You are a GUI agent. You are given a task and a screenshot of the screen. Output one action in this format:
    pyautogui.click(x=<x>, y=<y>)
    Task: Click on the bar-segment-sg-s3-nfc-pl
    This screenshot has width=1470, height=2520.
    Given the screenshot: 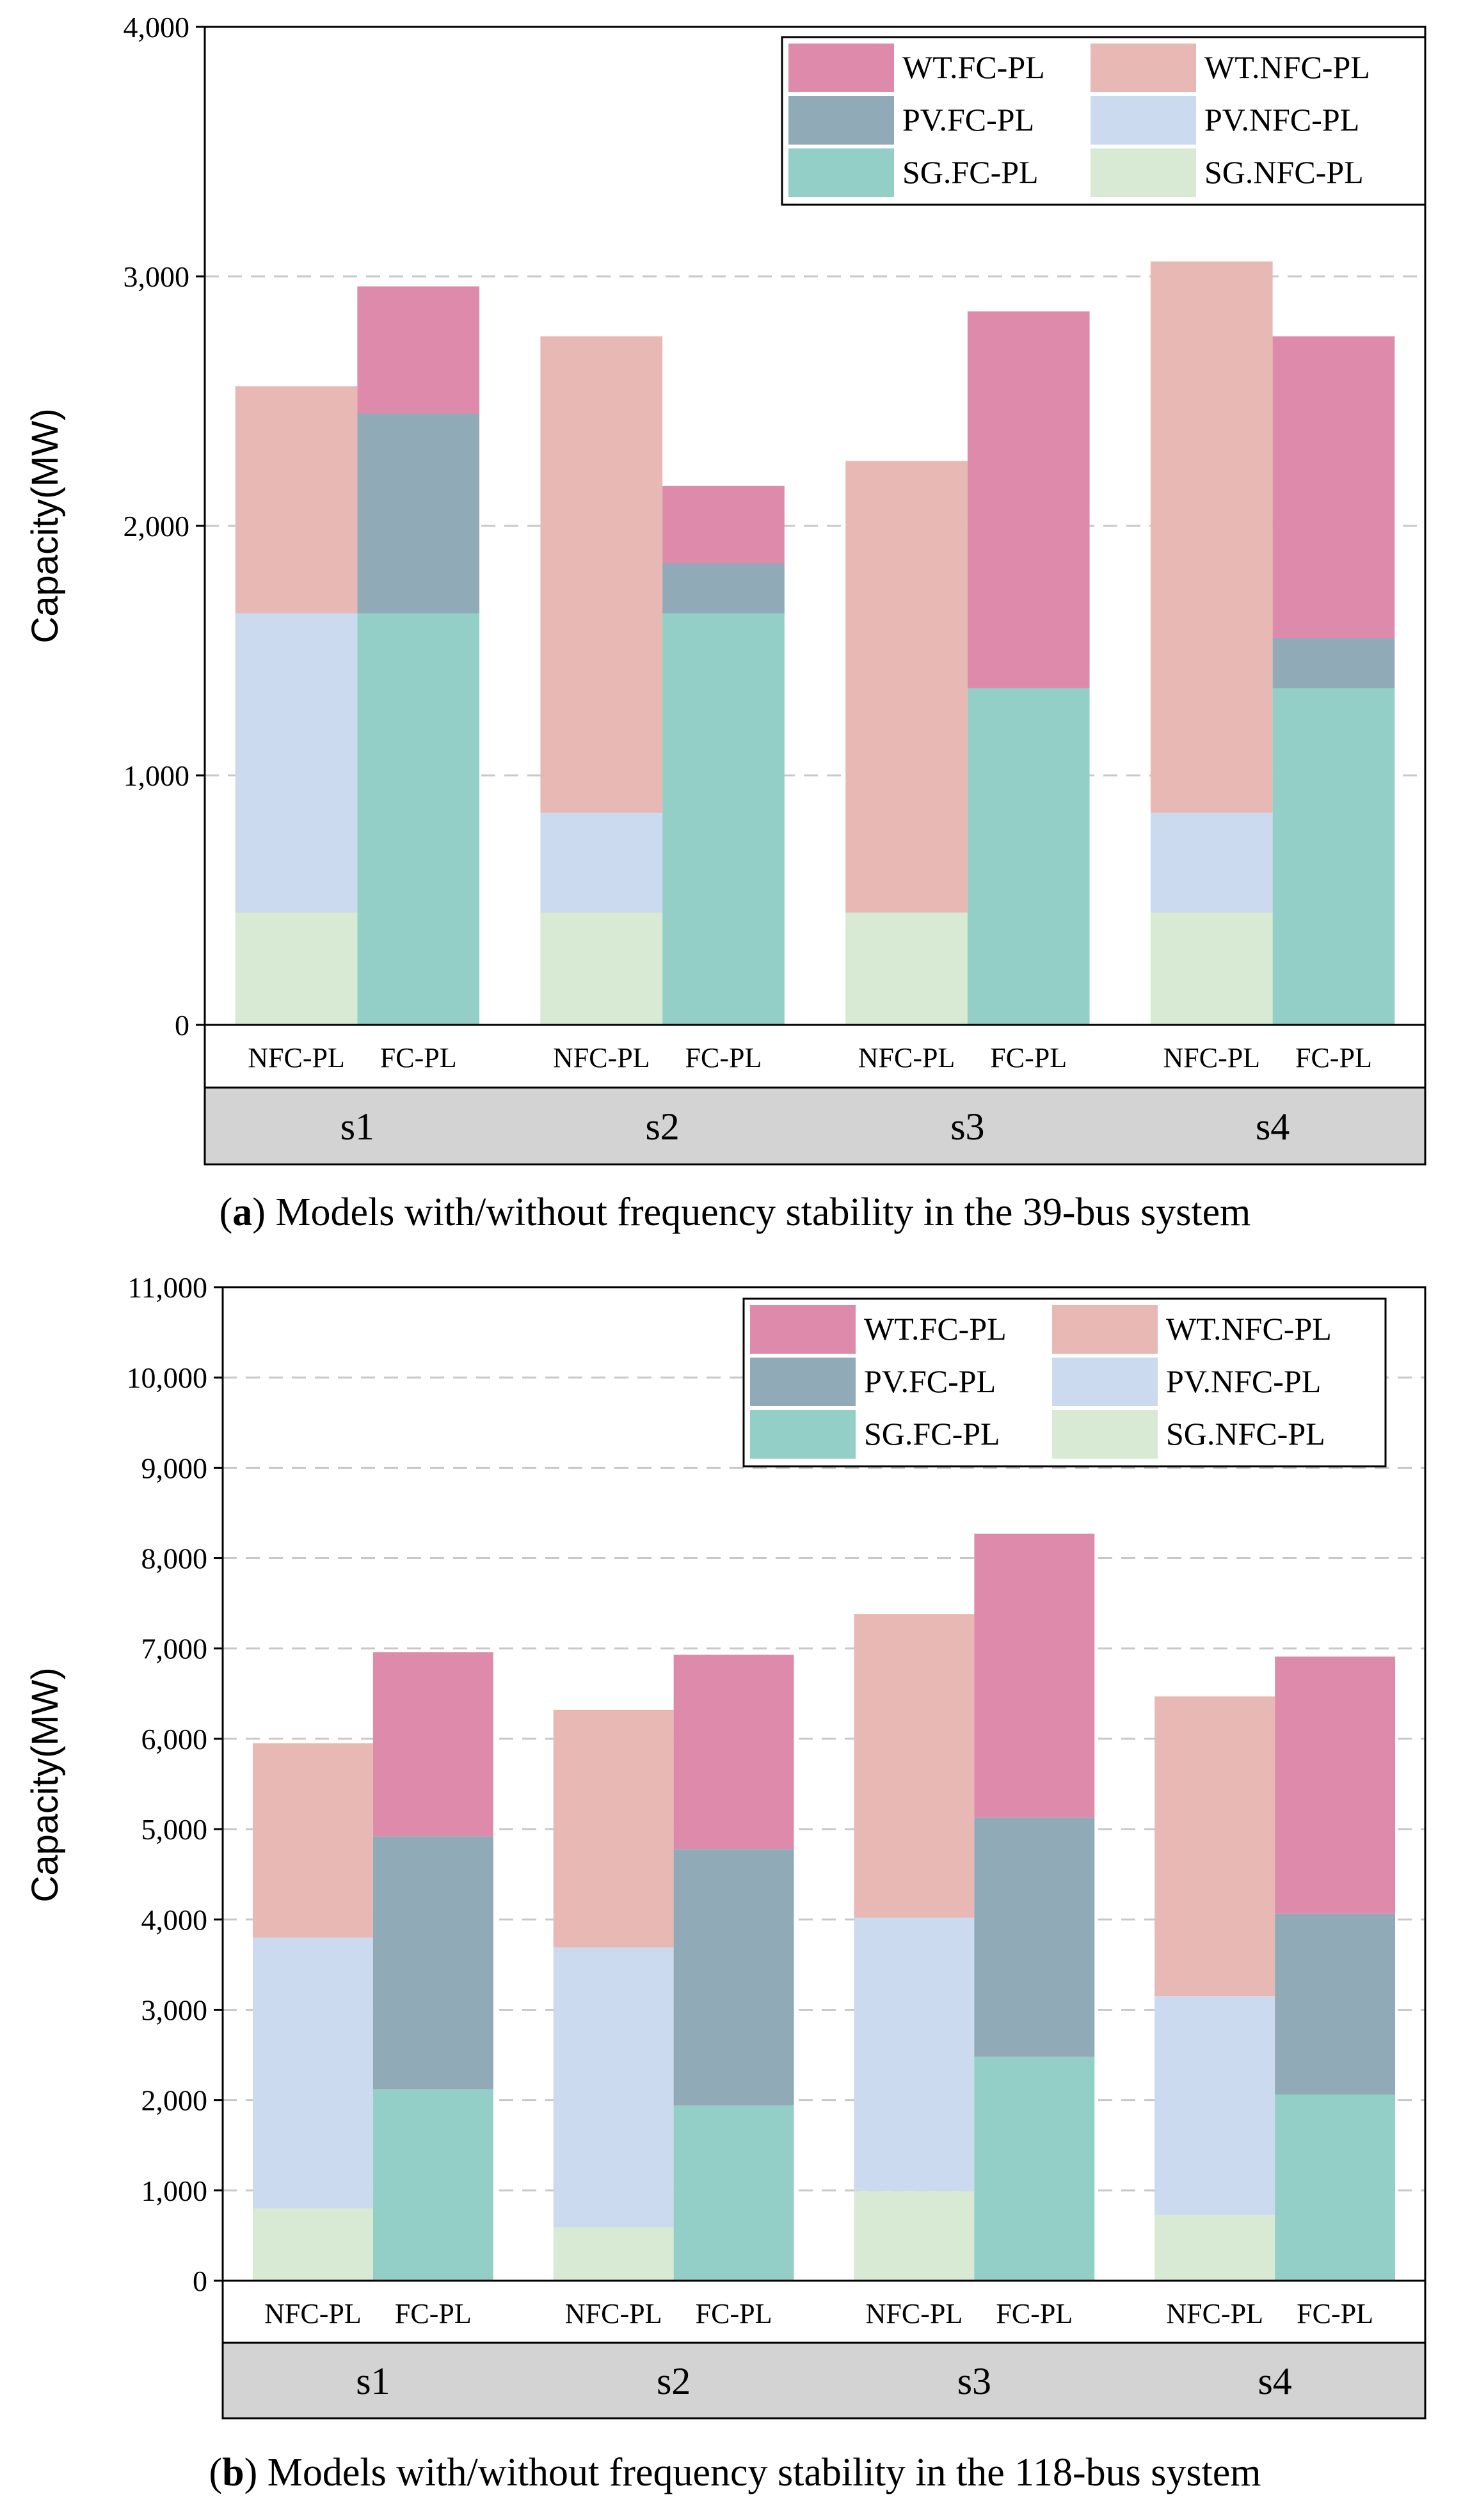 What is the action you would take?
    pyautogui.click(x=907, y=968)
    